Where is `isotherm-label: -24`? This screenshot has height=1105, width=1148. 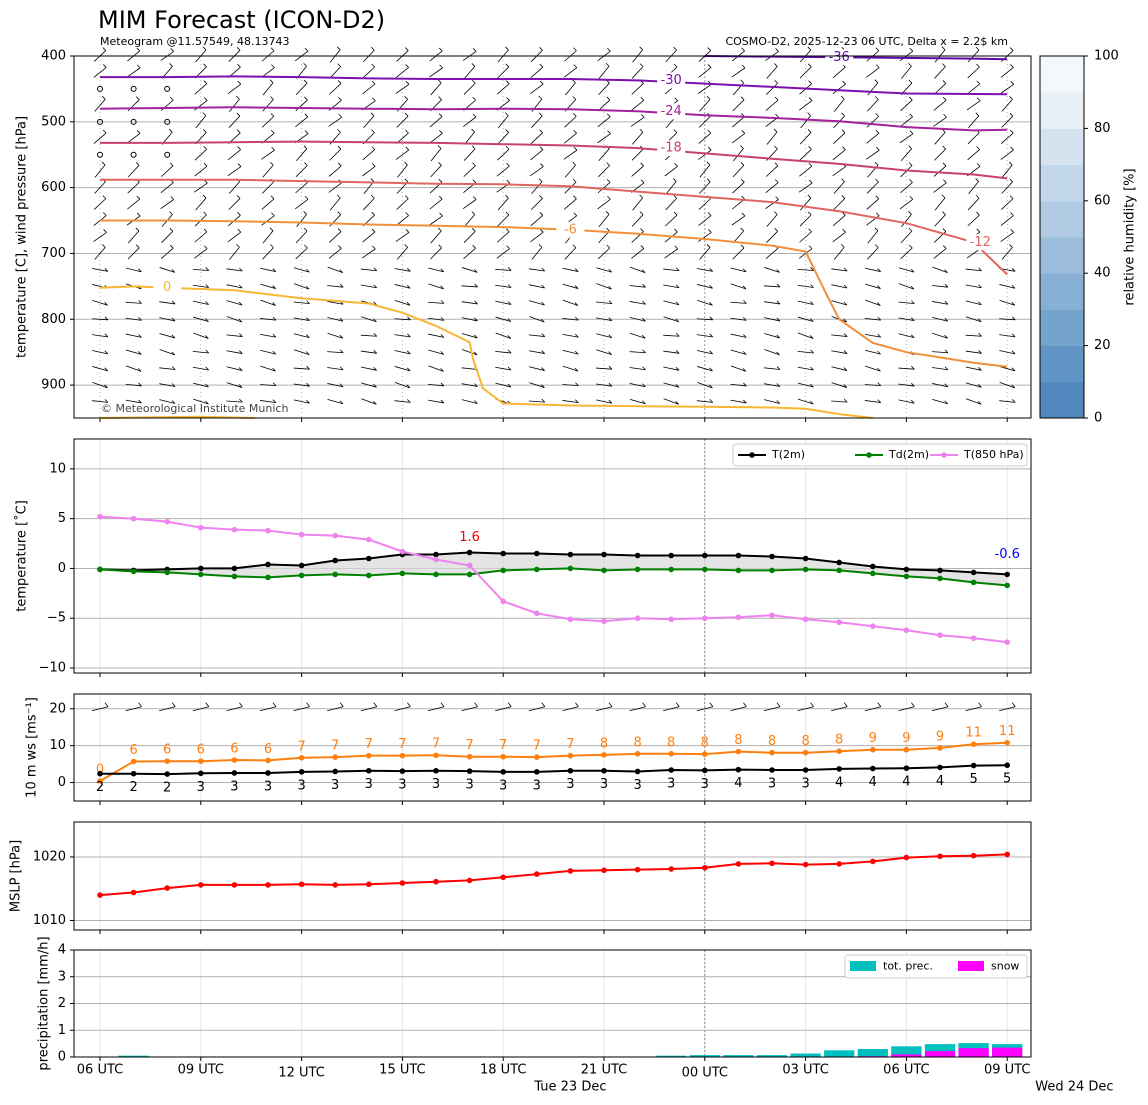
isotherm-label: -24 is located at coordinates (671, 111).